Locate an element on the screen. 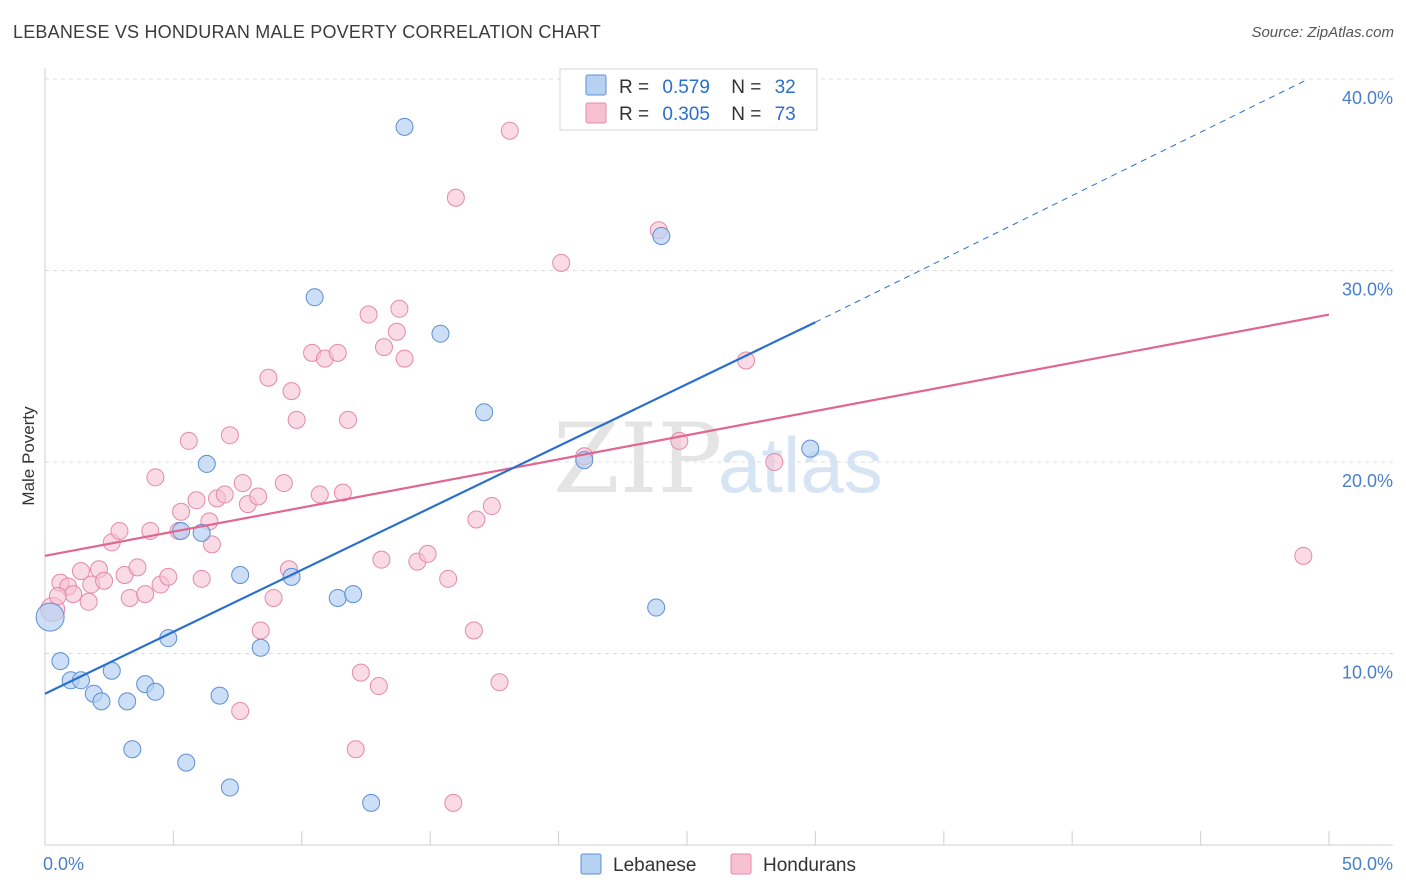 The image size is (1406, 892). legend-n-label-lebanese: N = is located at coordinates (746, 87).